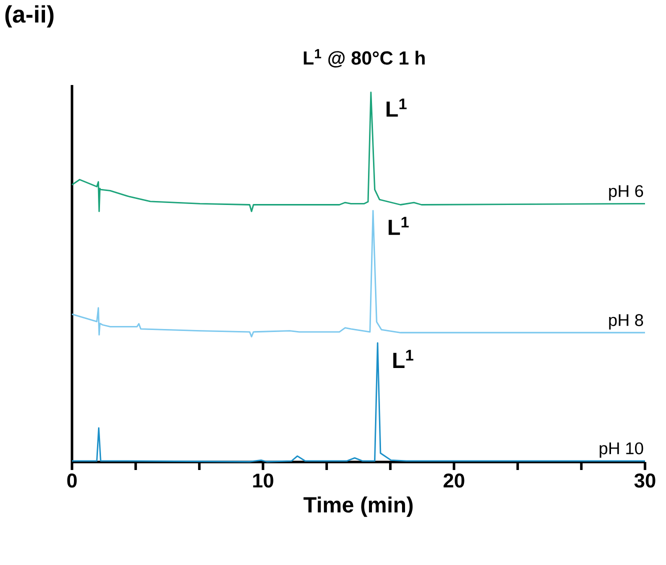 The height and width of the screenshot is (565, 666). What do you see at coordinates (645, 481) in the screenshot?
I see `x-tick-label: 30` at bounding box center [645, 481].